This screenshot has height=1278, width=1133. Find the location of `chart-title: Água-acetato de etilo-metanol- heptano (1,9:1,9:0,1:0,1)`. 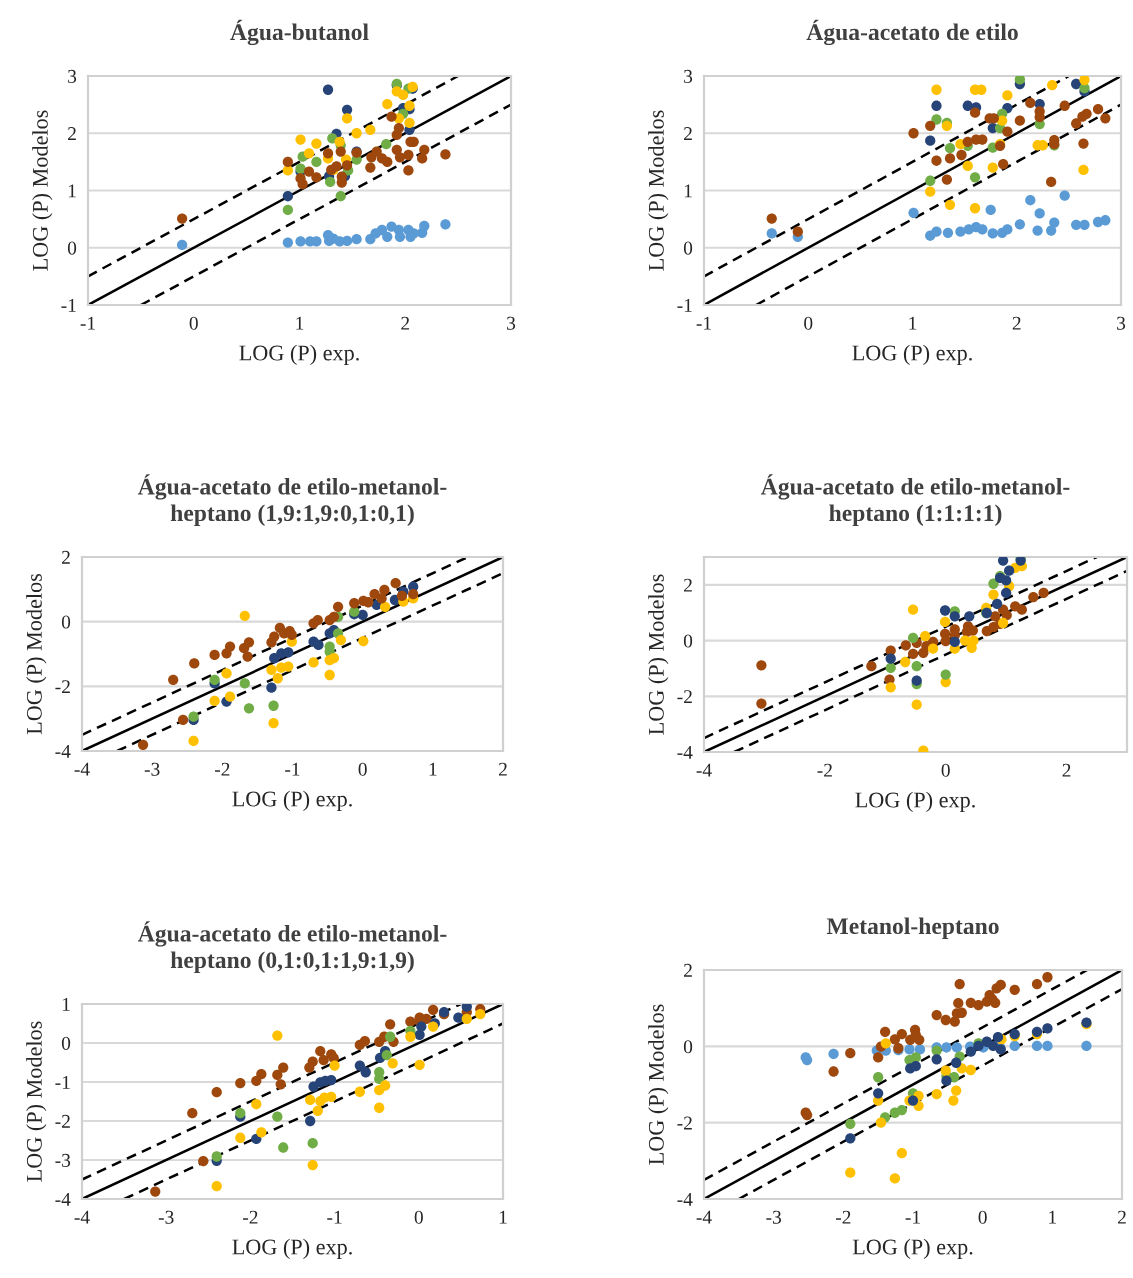

chart-title: Água-acetato de etilo-metanol- heptano (1,9:1,9:0,1:0,1) is located at coordinates (292, 500).